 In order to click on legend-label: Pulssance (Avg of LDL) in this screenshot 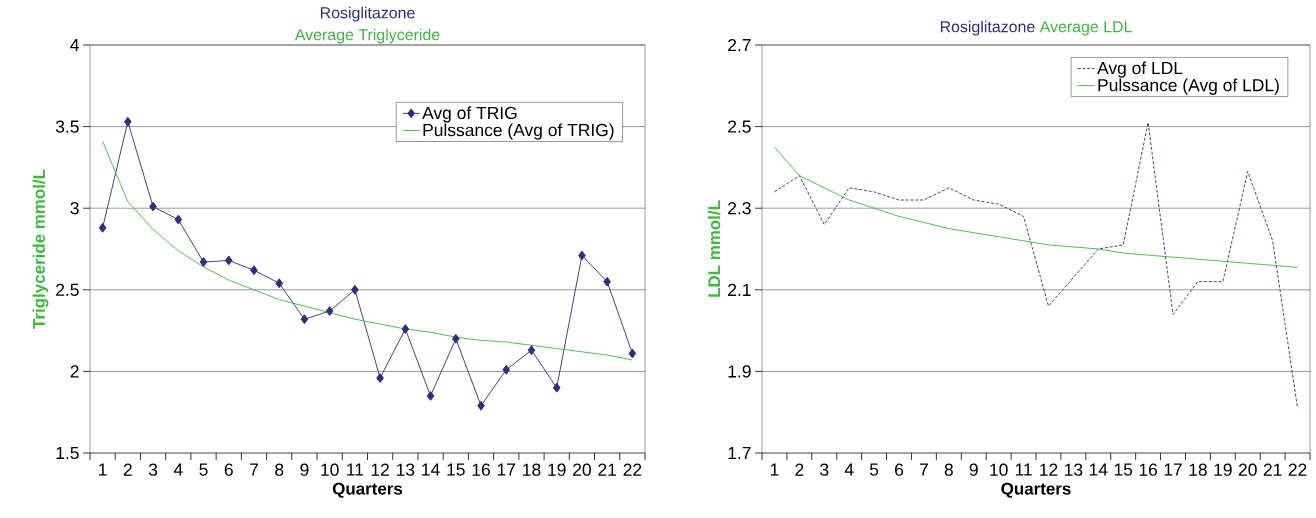, I will do `click(1188, 86)`.